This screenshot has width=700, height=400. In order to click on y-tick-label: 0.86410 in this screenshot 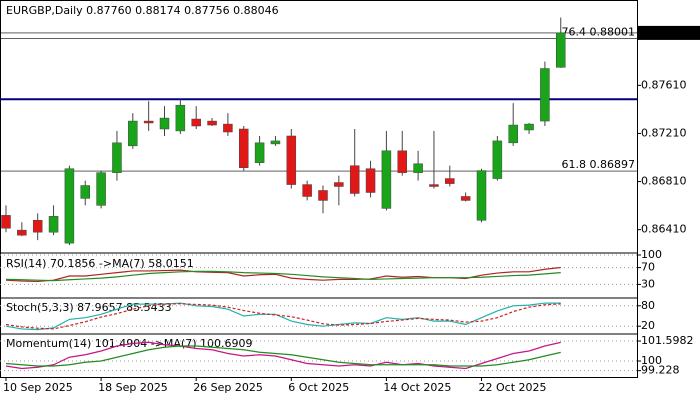, I will do `click(664, 229)`.